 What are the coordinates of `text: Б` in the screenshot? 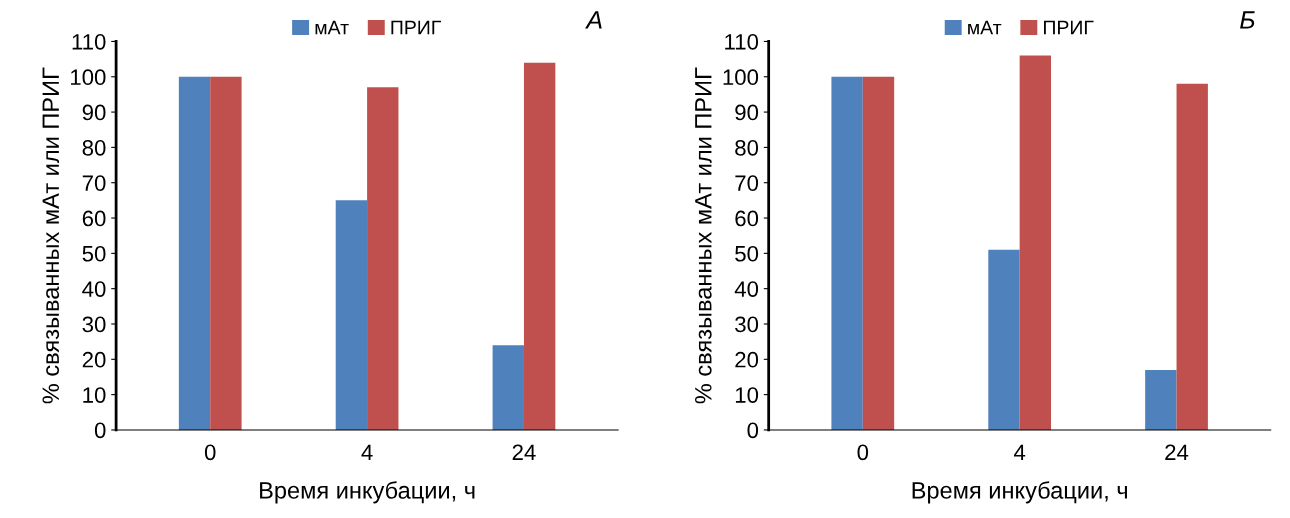 It's located at (1247, 20).